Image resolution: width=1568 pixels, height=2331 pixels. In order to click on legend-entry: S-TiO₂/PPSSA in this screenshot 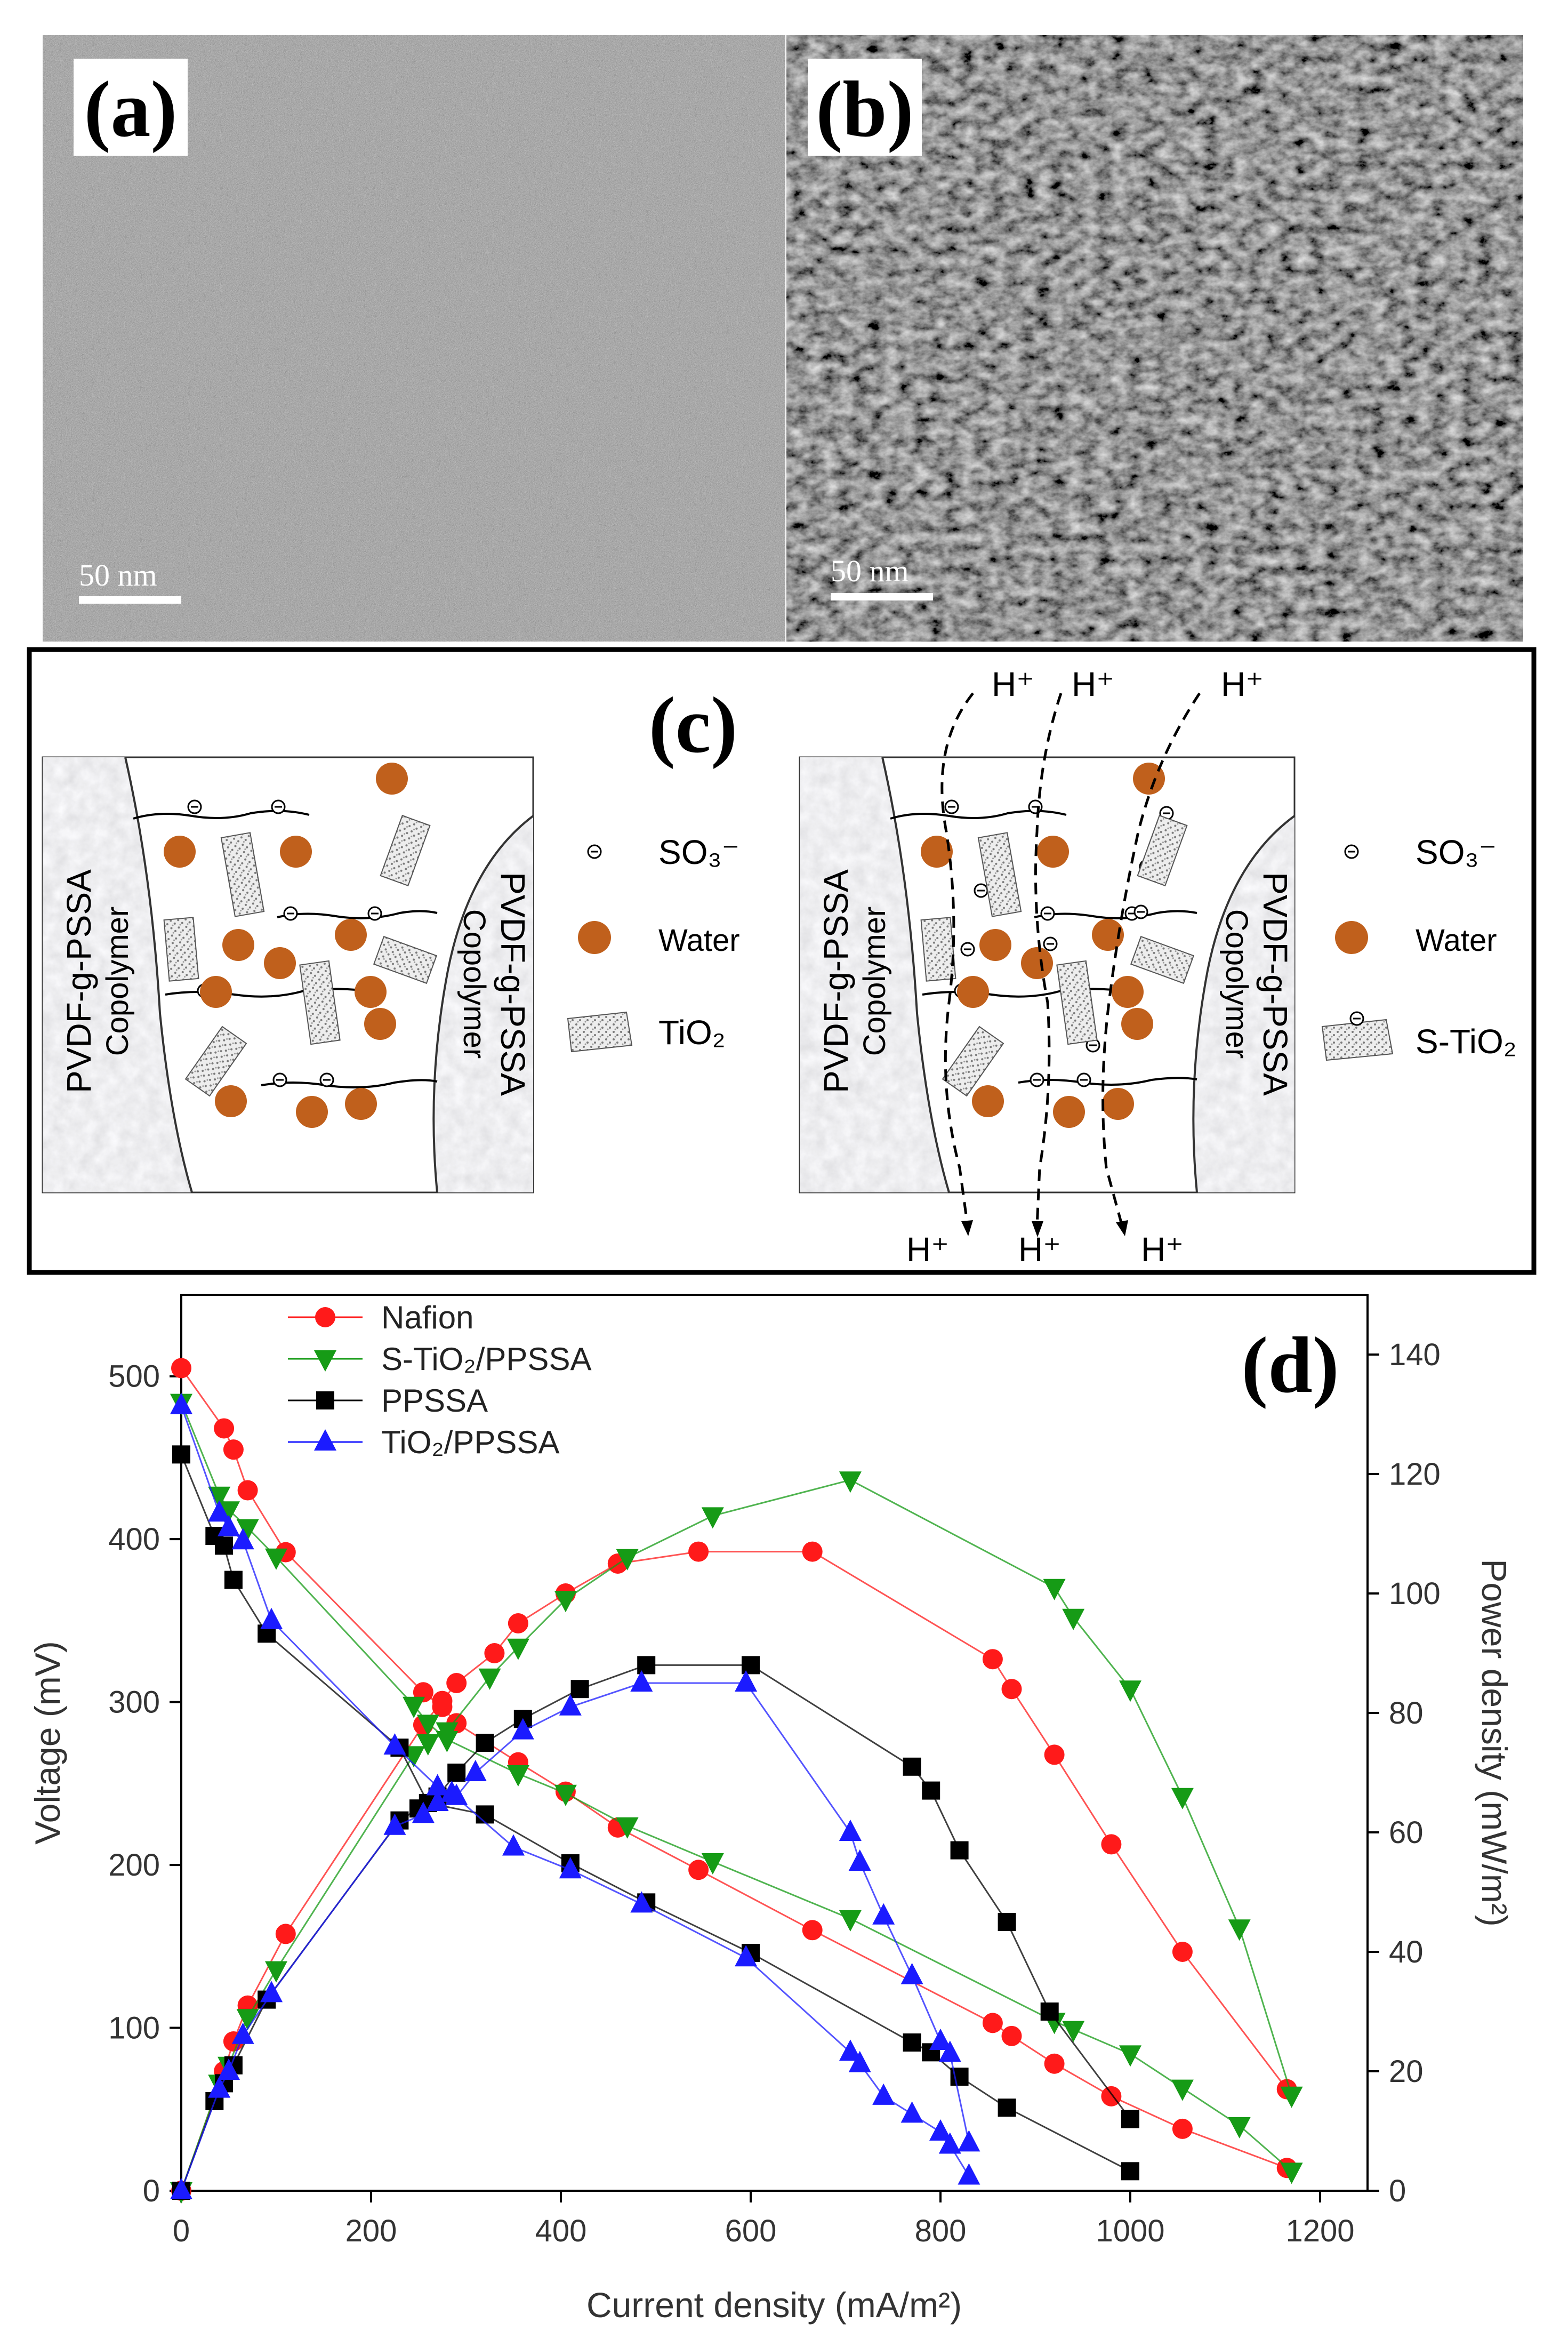, I will do `click(439, 1359)`.